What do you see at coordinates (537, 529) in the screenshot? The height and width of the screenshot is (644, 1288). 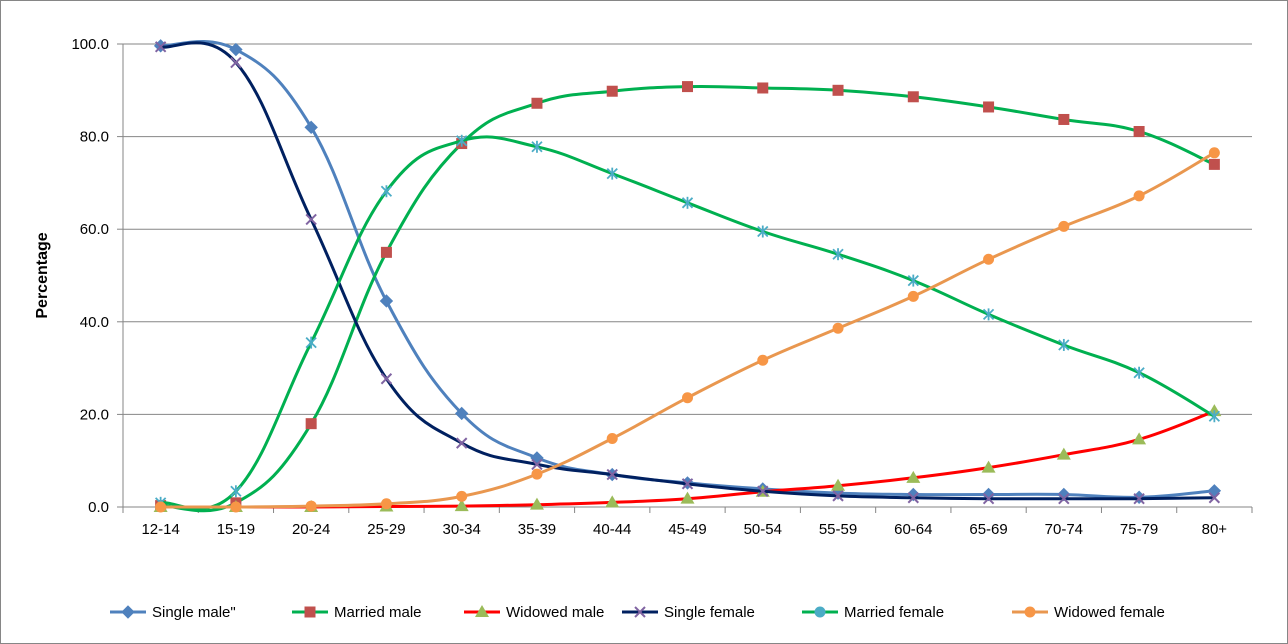 I see `x-tick-label: 35-39` at bounding box center [537, 529].